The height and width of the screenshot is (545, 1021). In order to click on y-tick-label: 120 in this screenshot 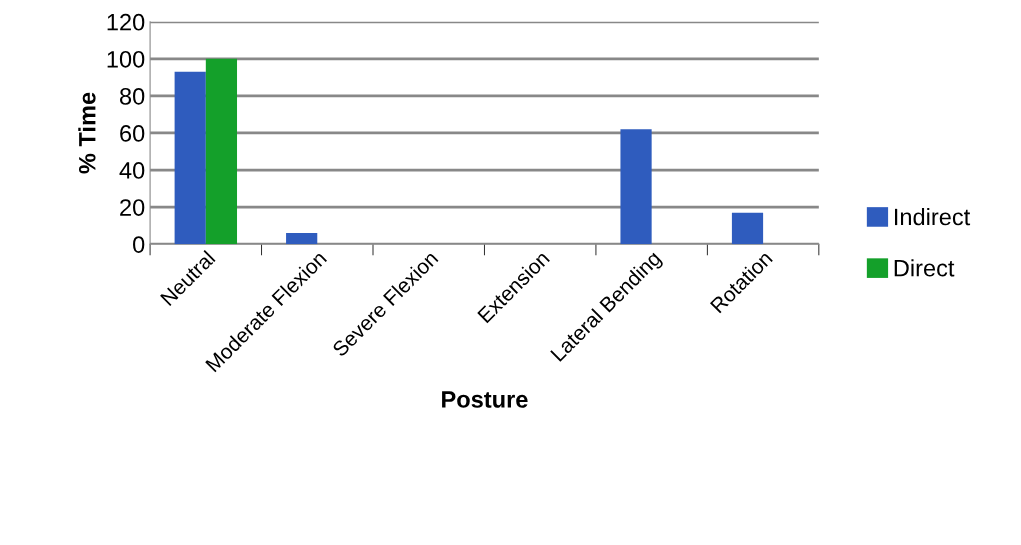, I will do `click(126, 22)`.